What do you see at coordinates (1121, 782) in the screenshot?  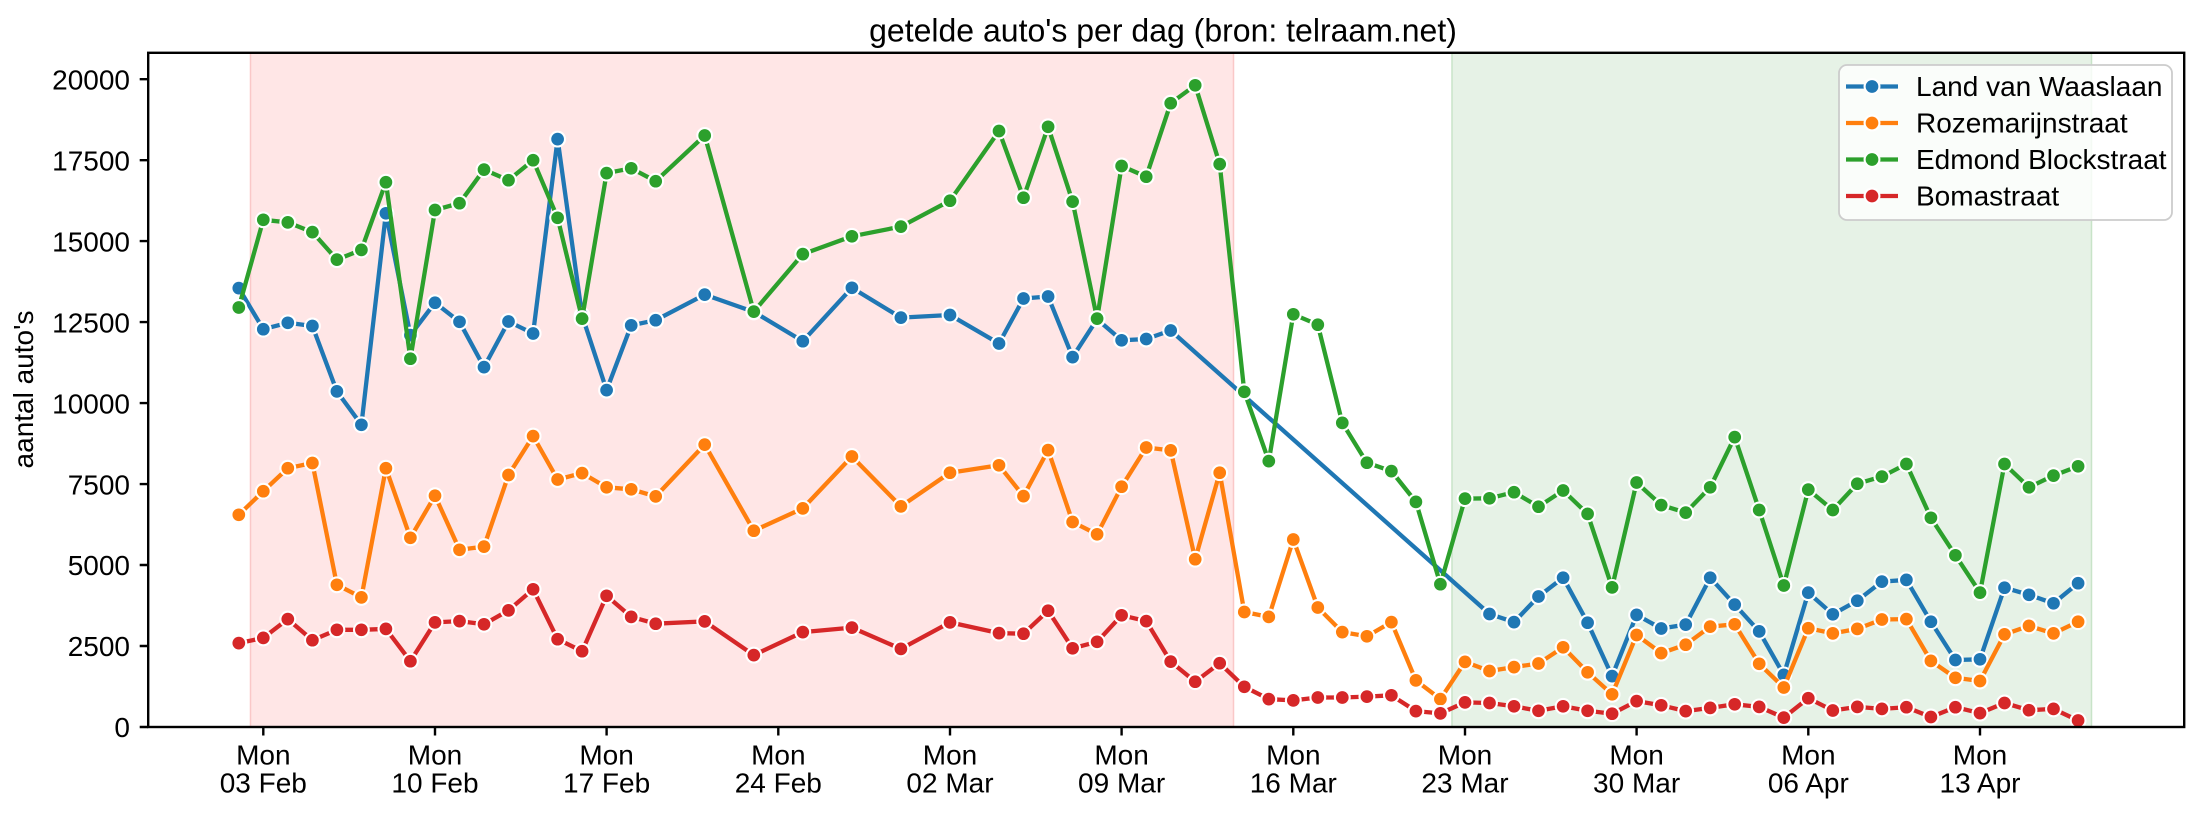 I see `svg-text: 09 Mar` at bounding box center [1121, 782].